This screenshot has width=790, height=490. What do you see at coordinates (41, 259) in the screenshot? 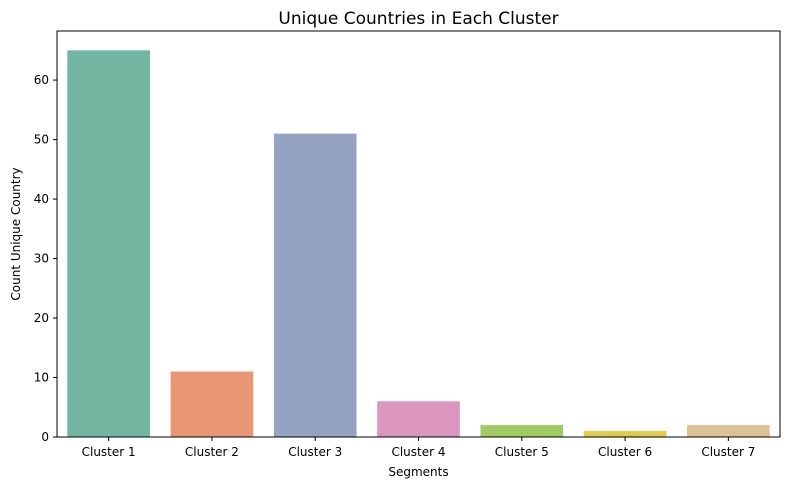
I see `y-tick-label: 30` at bounding box center [41, 259].